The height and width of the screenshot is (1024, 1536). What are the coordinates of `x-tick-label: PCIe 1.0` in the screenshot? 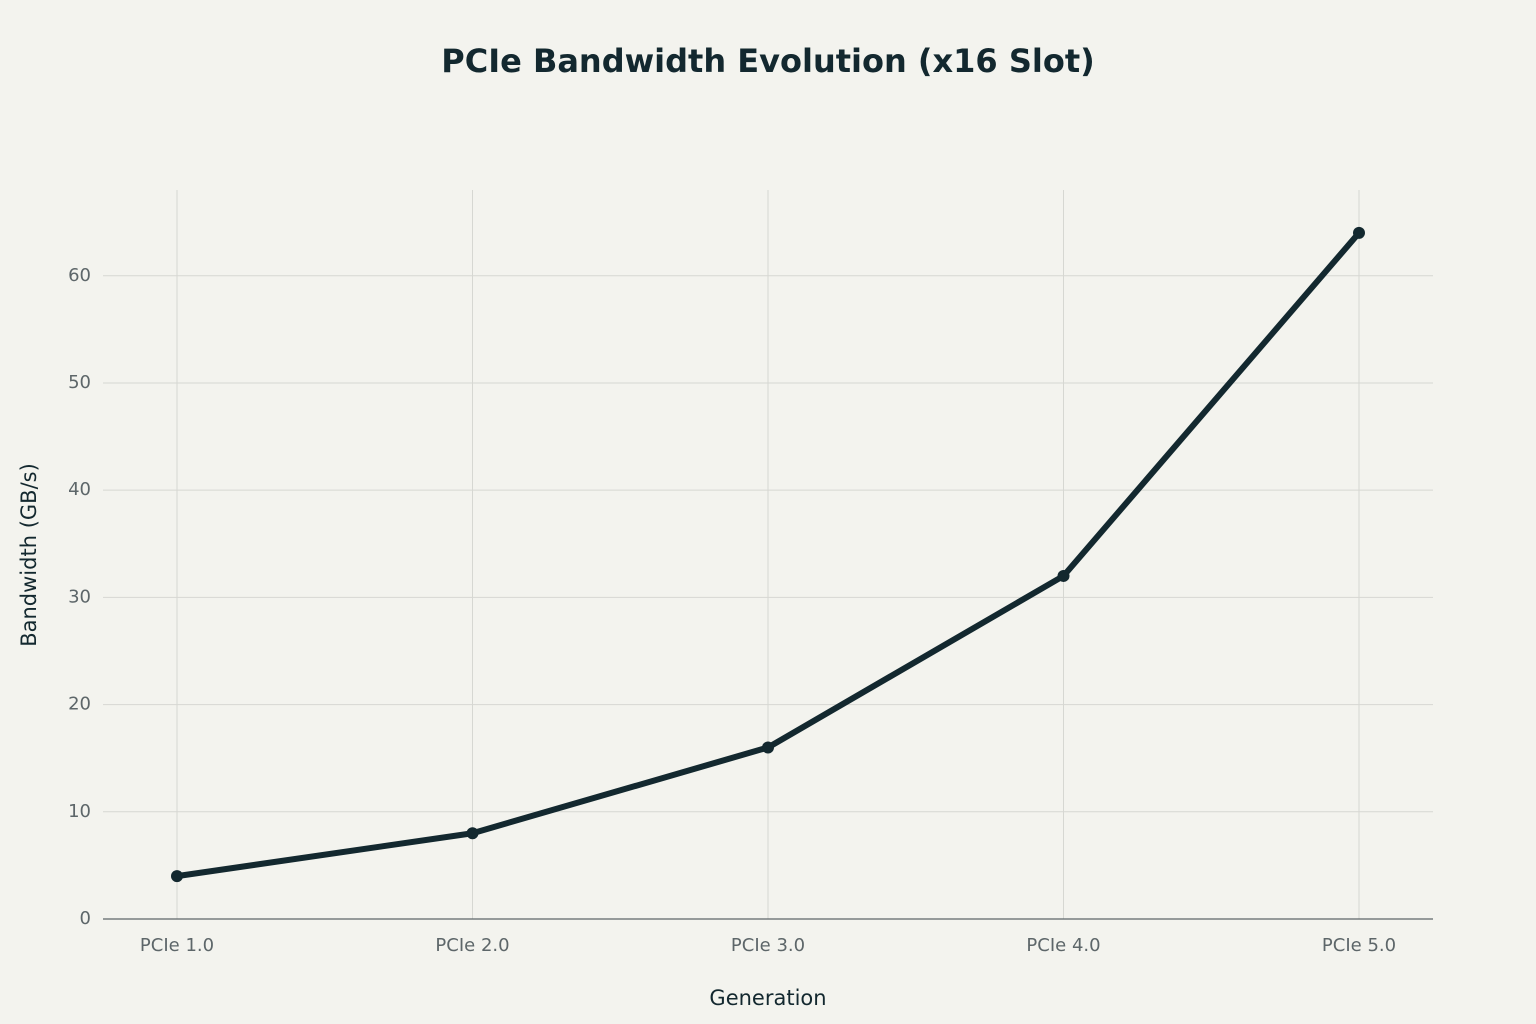 It's located at (177, 945).